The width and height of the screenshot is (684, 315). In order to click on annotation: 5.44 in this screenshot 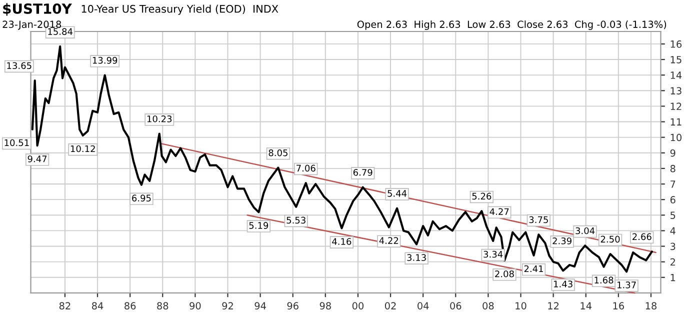, I will do `click(397, 193)`.